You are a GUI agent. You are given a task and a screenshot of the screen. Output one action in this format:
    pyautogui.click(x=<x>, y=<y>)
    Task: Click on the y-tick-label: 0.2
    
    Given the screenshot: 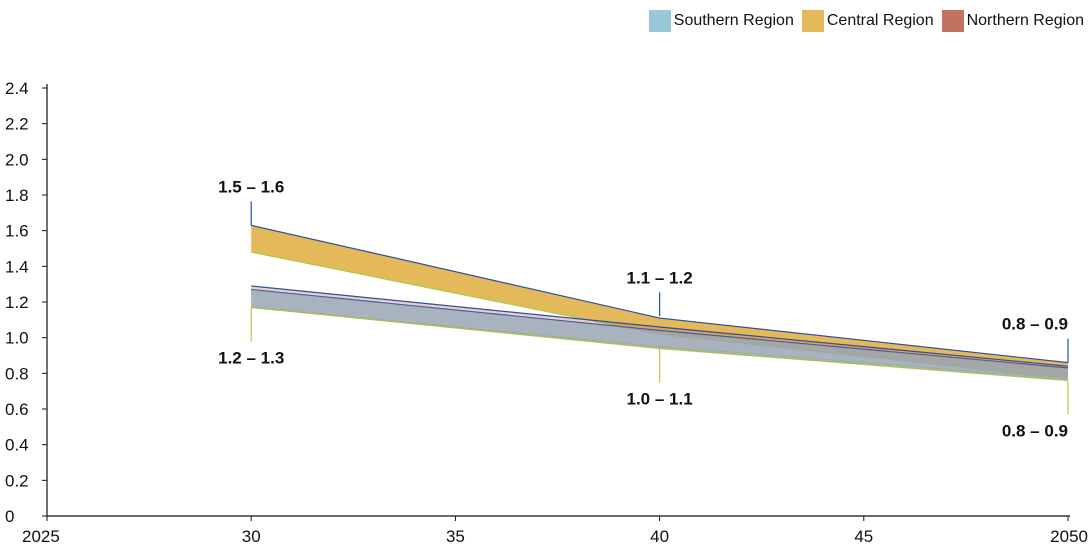 What is the action you would take?
    pyautogui.click(x=17, y=480)
    